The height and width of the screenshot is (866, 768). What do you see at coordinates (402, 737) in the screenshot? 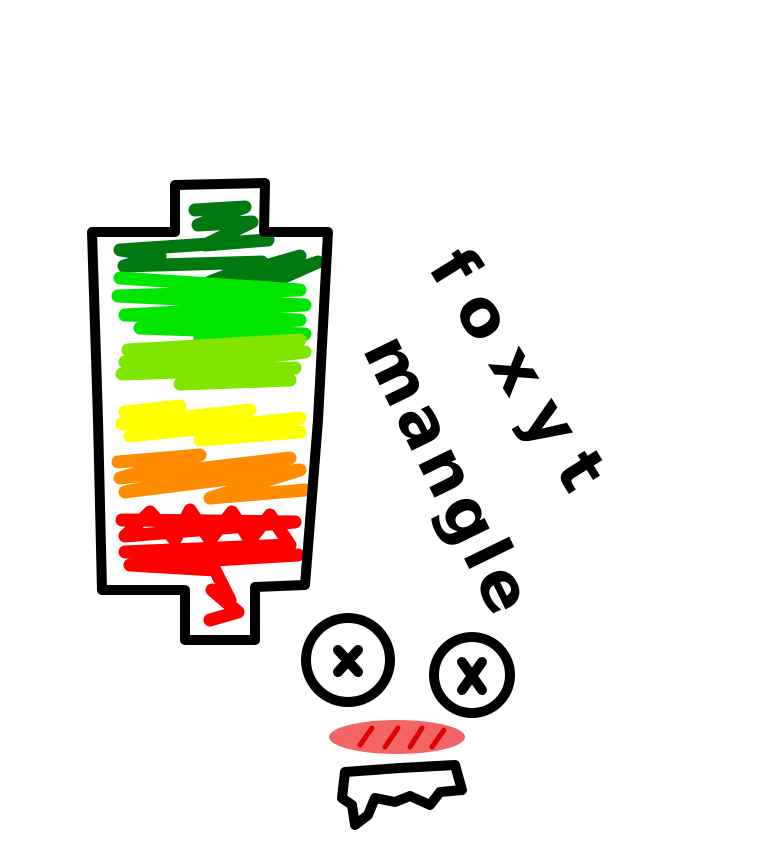
I see `nose-marks` at bounding box center [402, 737].